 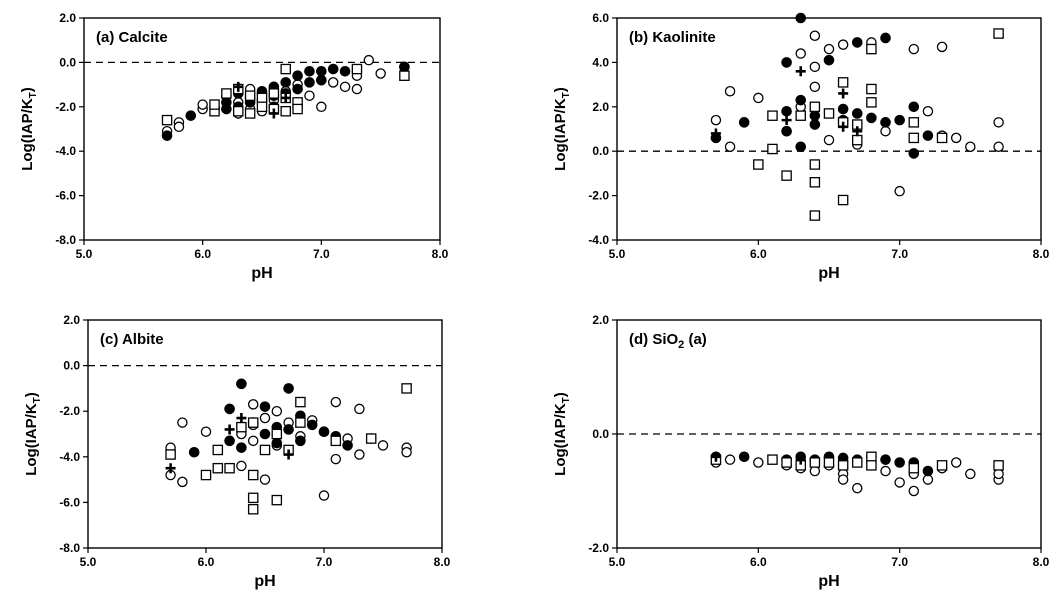 I want to click on y-tick-label: -6.0, so click(x=65, y=196).